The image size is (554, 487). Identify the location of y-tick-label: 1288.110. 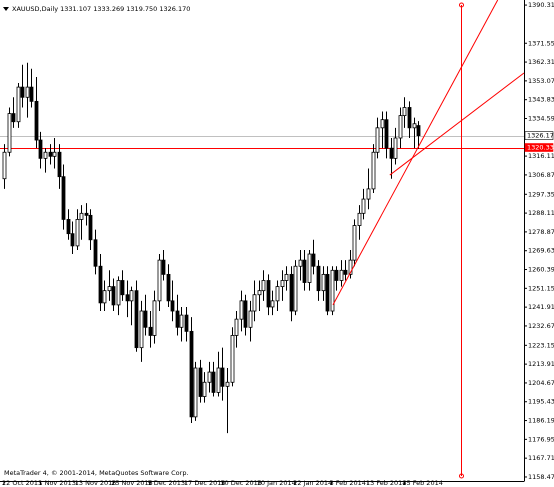
(541, 213).